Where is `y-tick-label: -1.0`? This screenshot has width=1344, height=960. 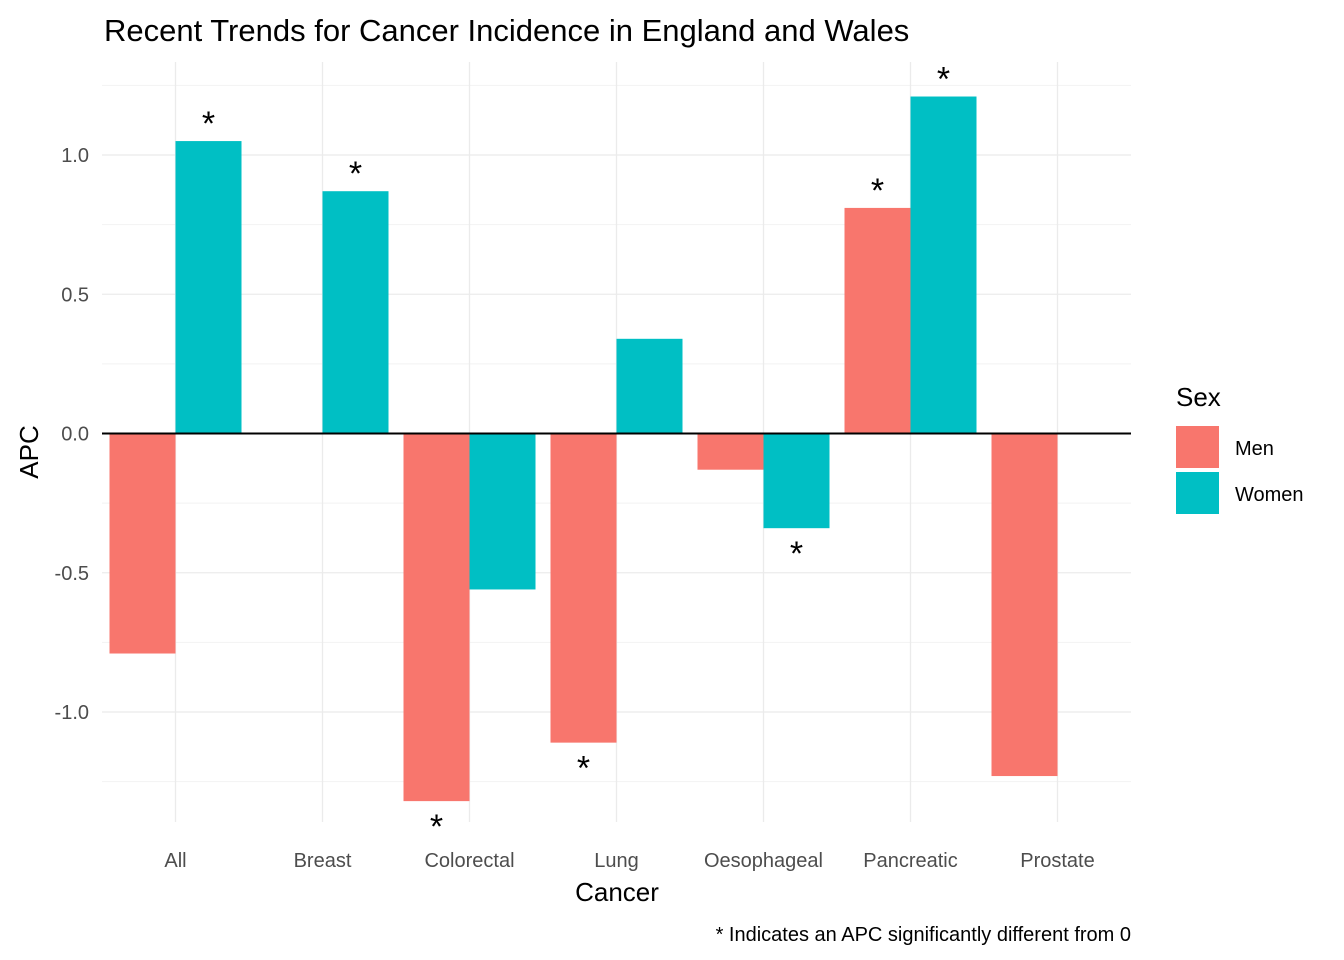 y-tick-label: -1.0 is located at coordinates (72, 713).